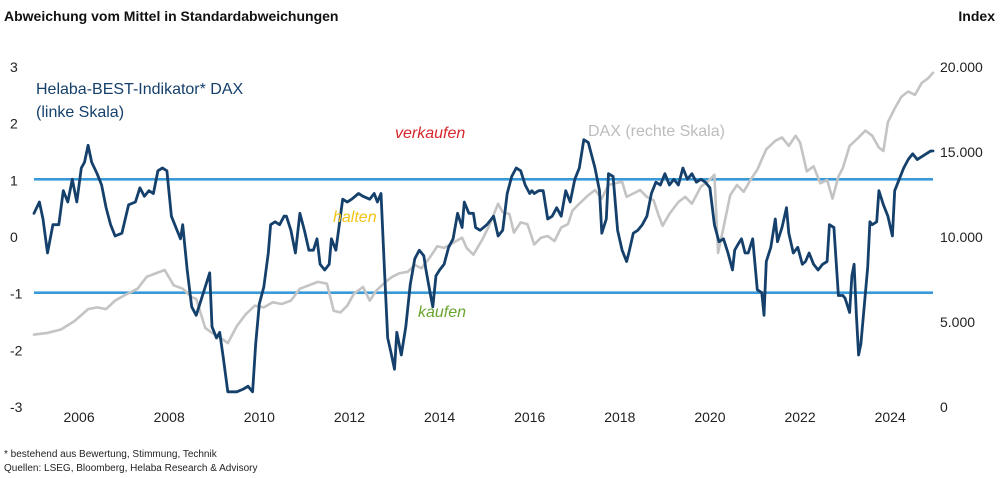  What do you see at coordinates (14, 180) in the screenshot?
I see `left-axis-tick-label: 1` at bounding box center [14, 180].